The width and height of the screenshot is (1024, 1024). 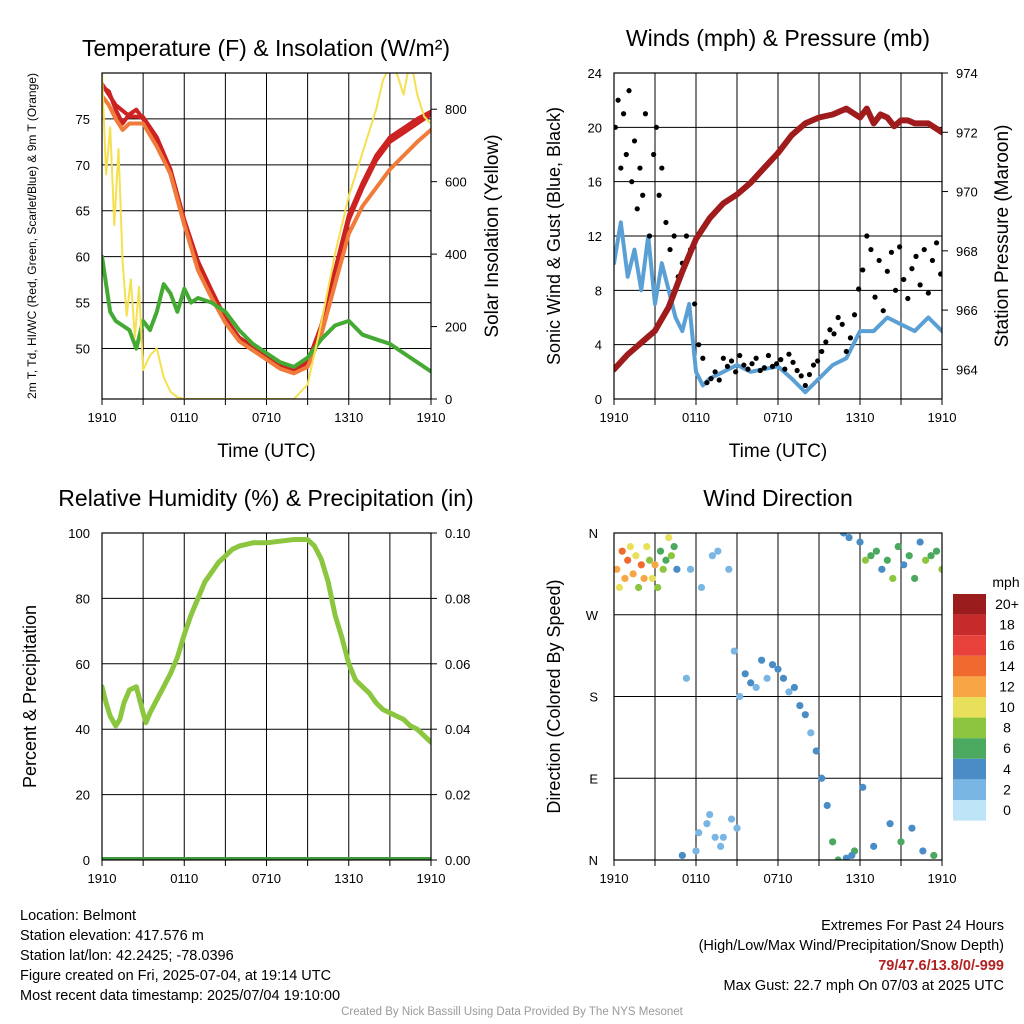 I want to click on y-tick-label: 20, so click(x=83, y=795).